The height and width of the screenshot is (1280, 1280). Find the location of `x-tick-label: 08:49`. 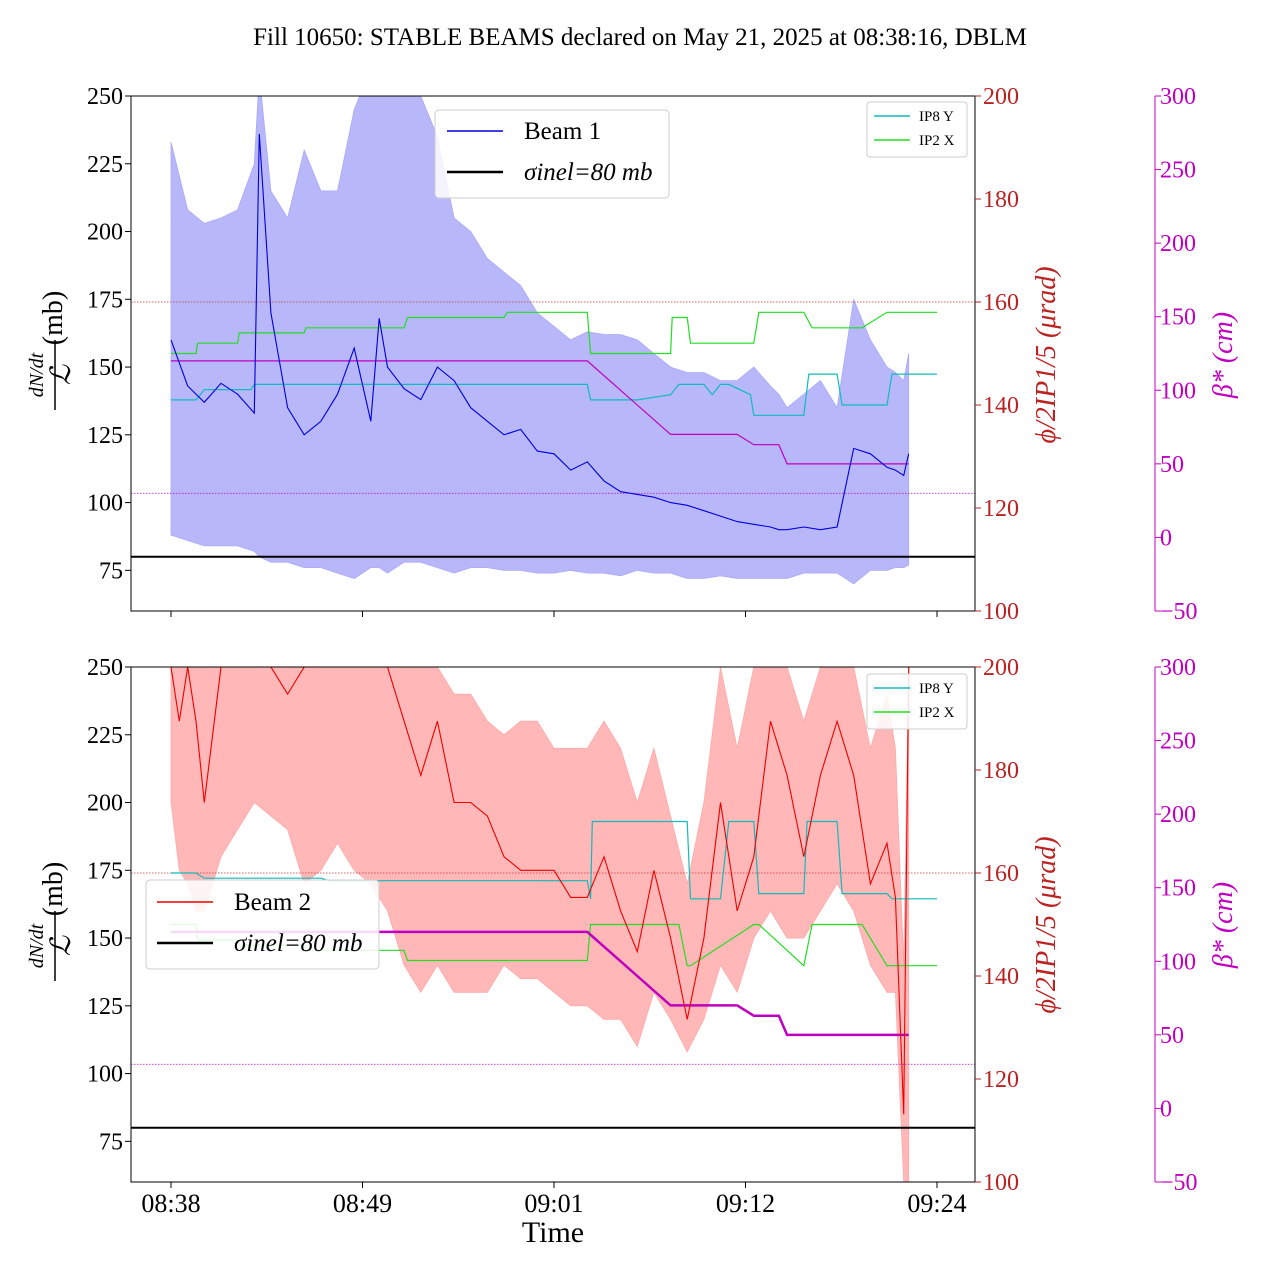

x-tick-label: 08:49 is located at coordinates (362, 1203).